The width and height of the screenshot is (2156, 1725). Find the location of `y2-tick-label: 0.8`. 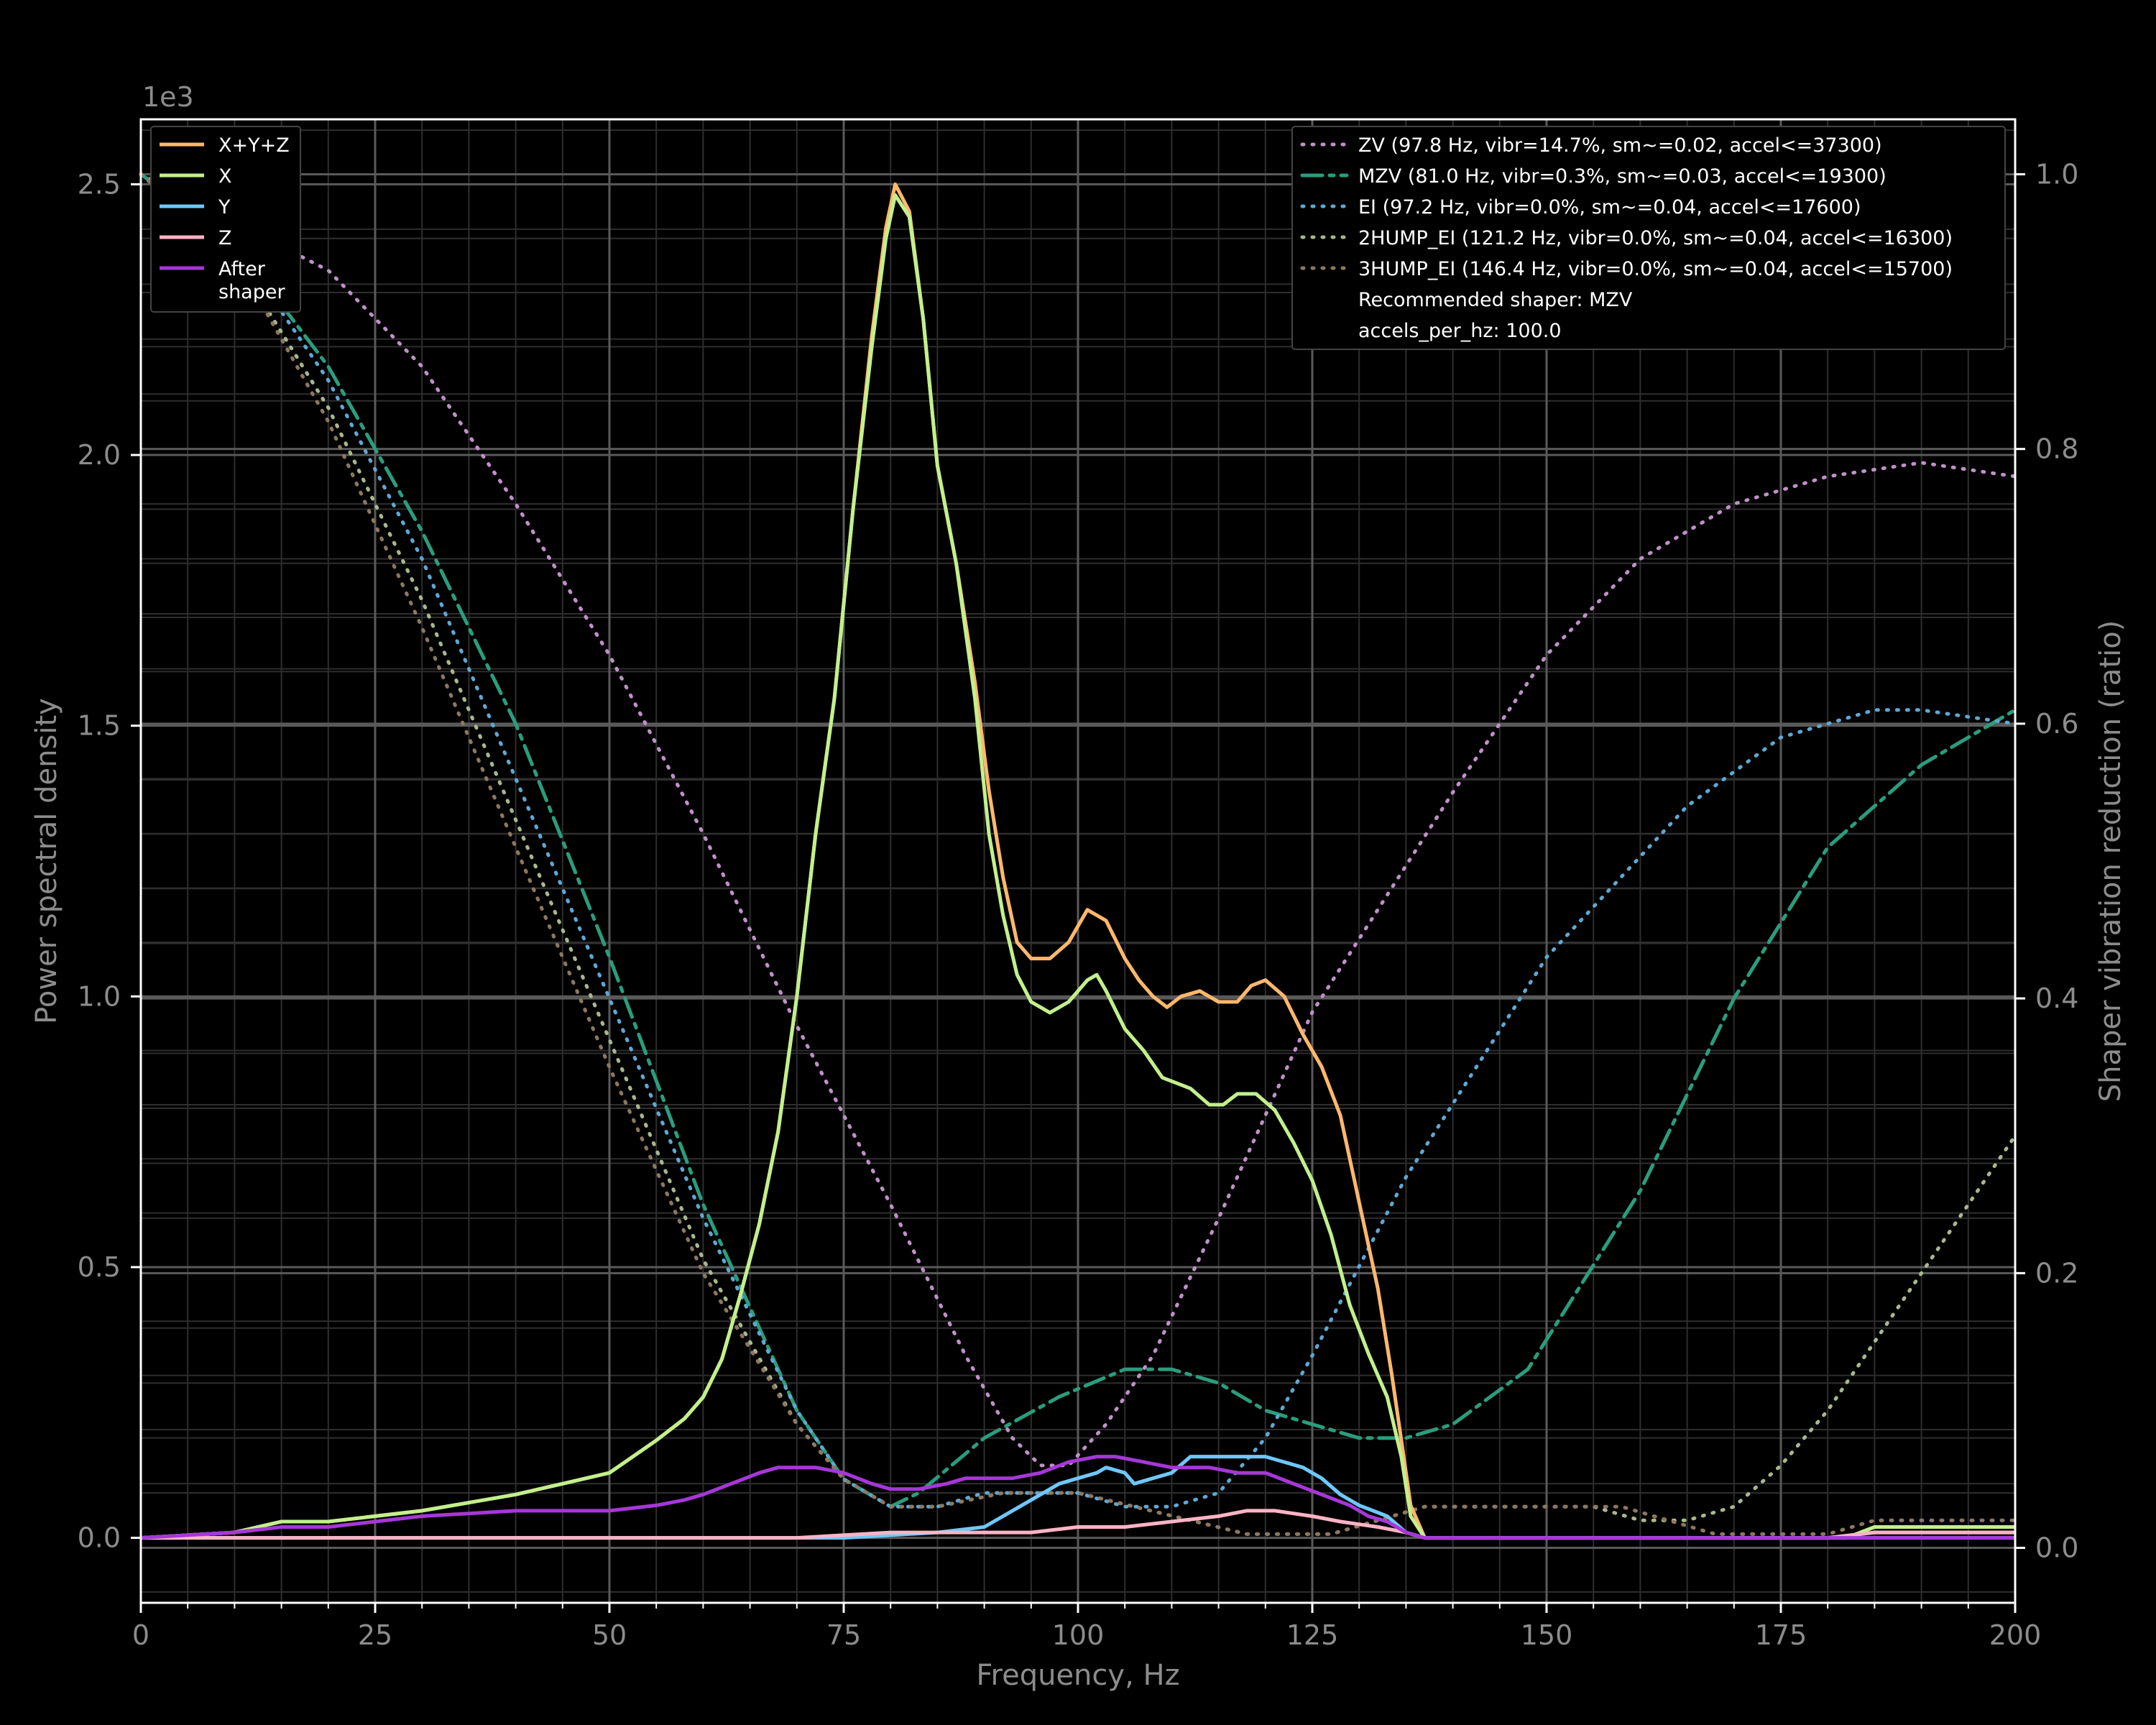

y2-tick-label: 0.8 is located at coordinates (2056, 449).